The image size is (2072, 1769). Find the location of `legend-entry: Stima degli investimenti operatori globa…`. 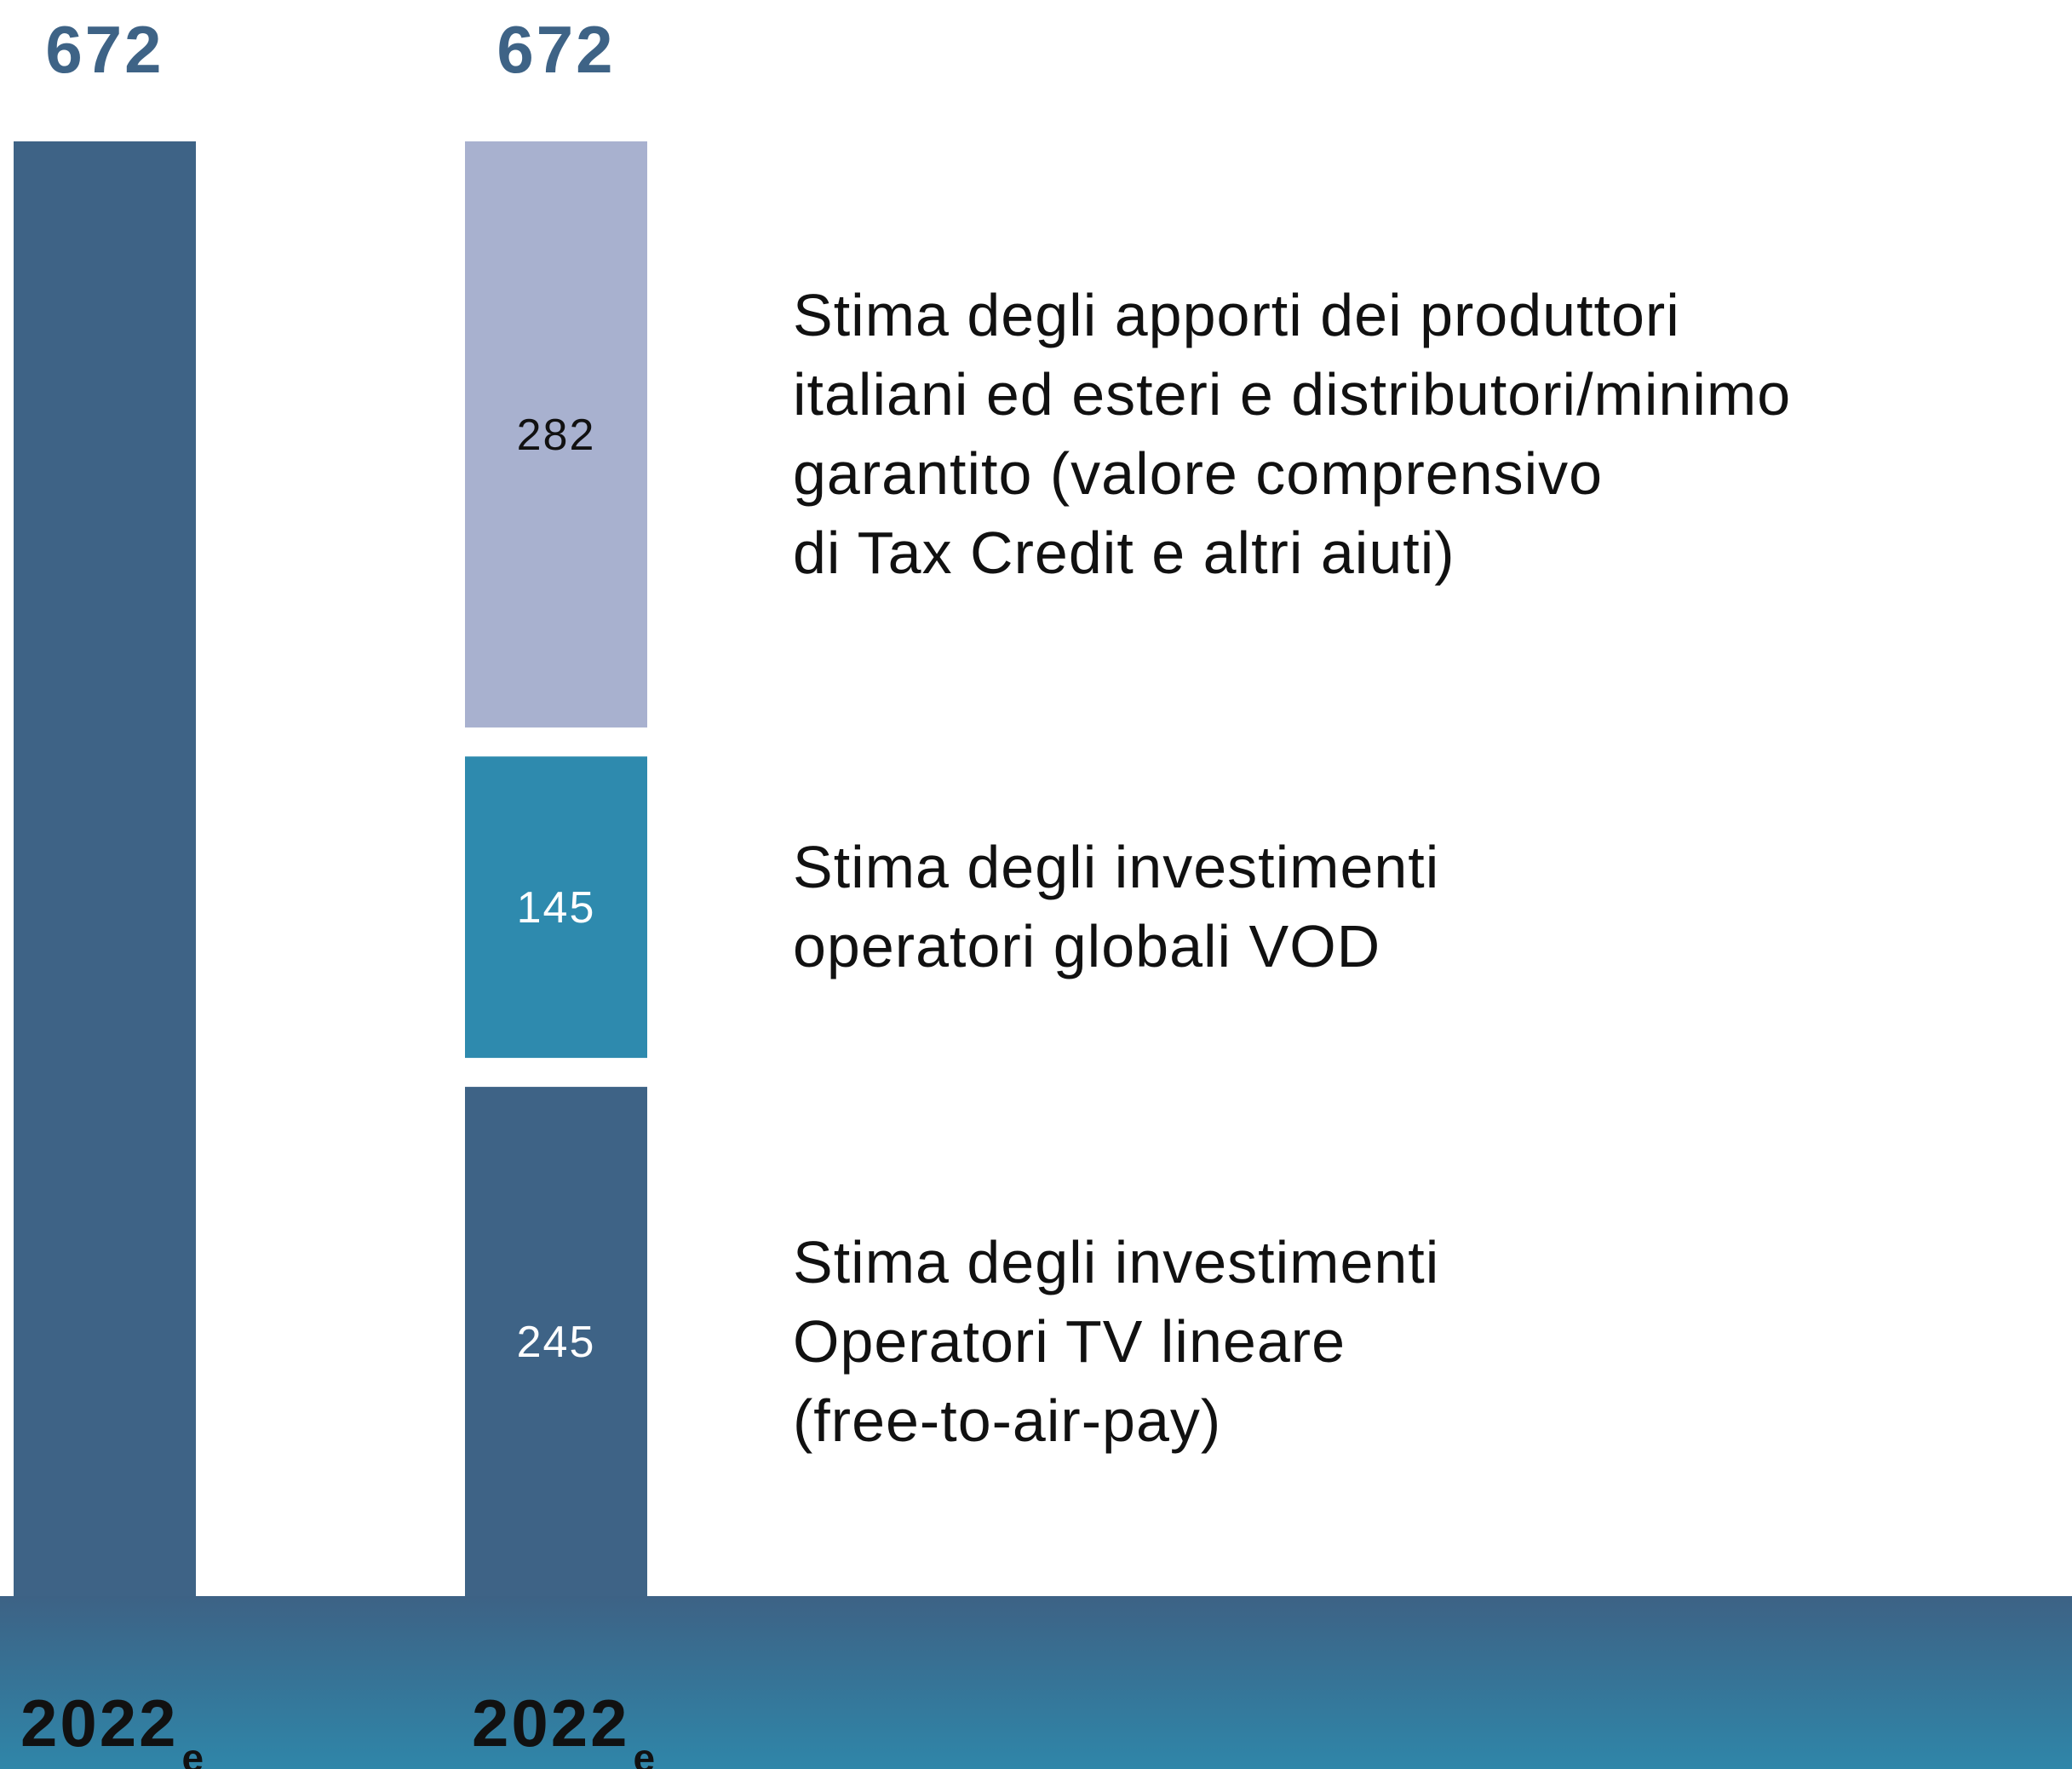

legend-entry: Stima degli investimenti operatori globa… is located at coordinates (1116, 907).